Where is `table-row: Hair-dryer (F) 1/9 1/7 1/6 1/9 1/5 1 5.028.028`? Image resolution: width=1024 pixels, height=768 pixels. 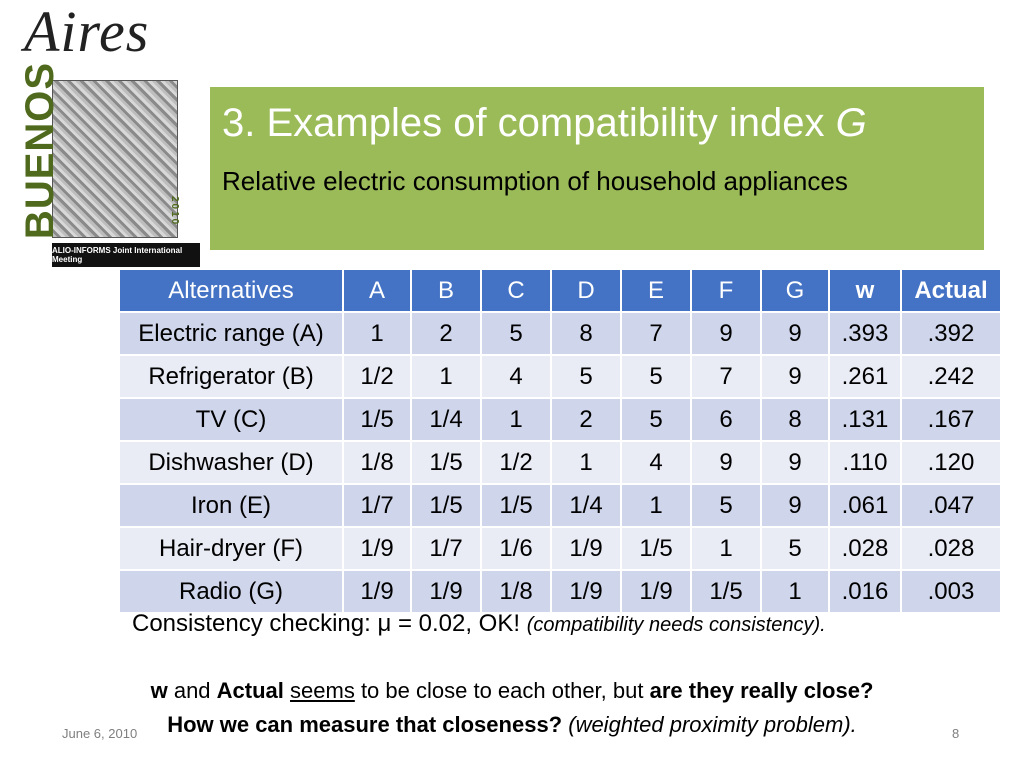
table-row: Hair-dryer (F) 1/9 1/7 1/6 1/9 1/5 1 5.028.028 is located at coordinates (561, 549).